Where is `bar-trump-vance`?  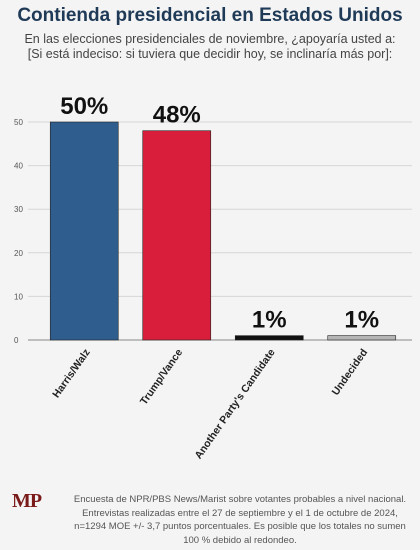
bar-trump-vance is located at coordinates (177, 235).